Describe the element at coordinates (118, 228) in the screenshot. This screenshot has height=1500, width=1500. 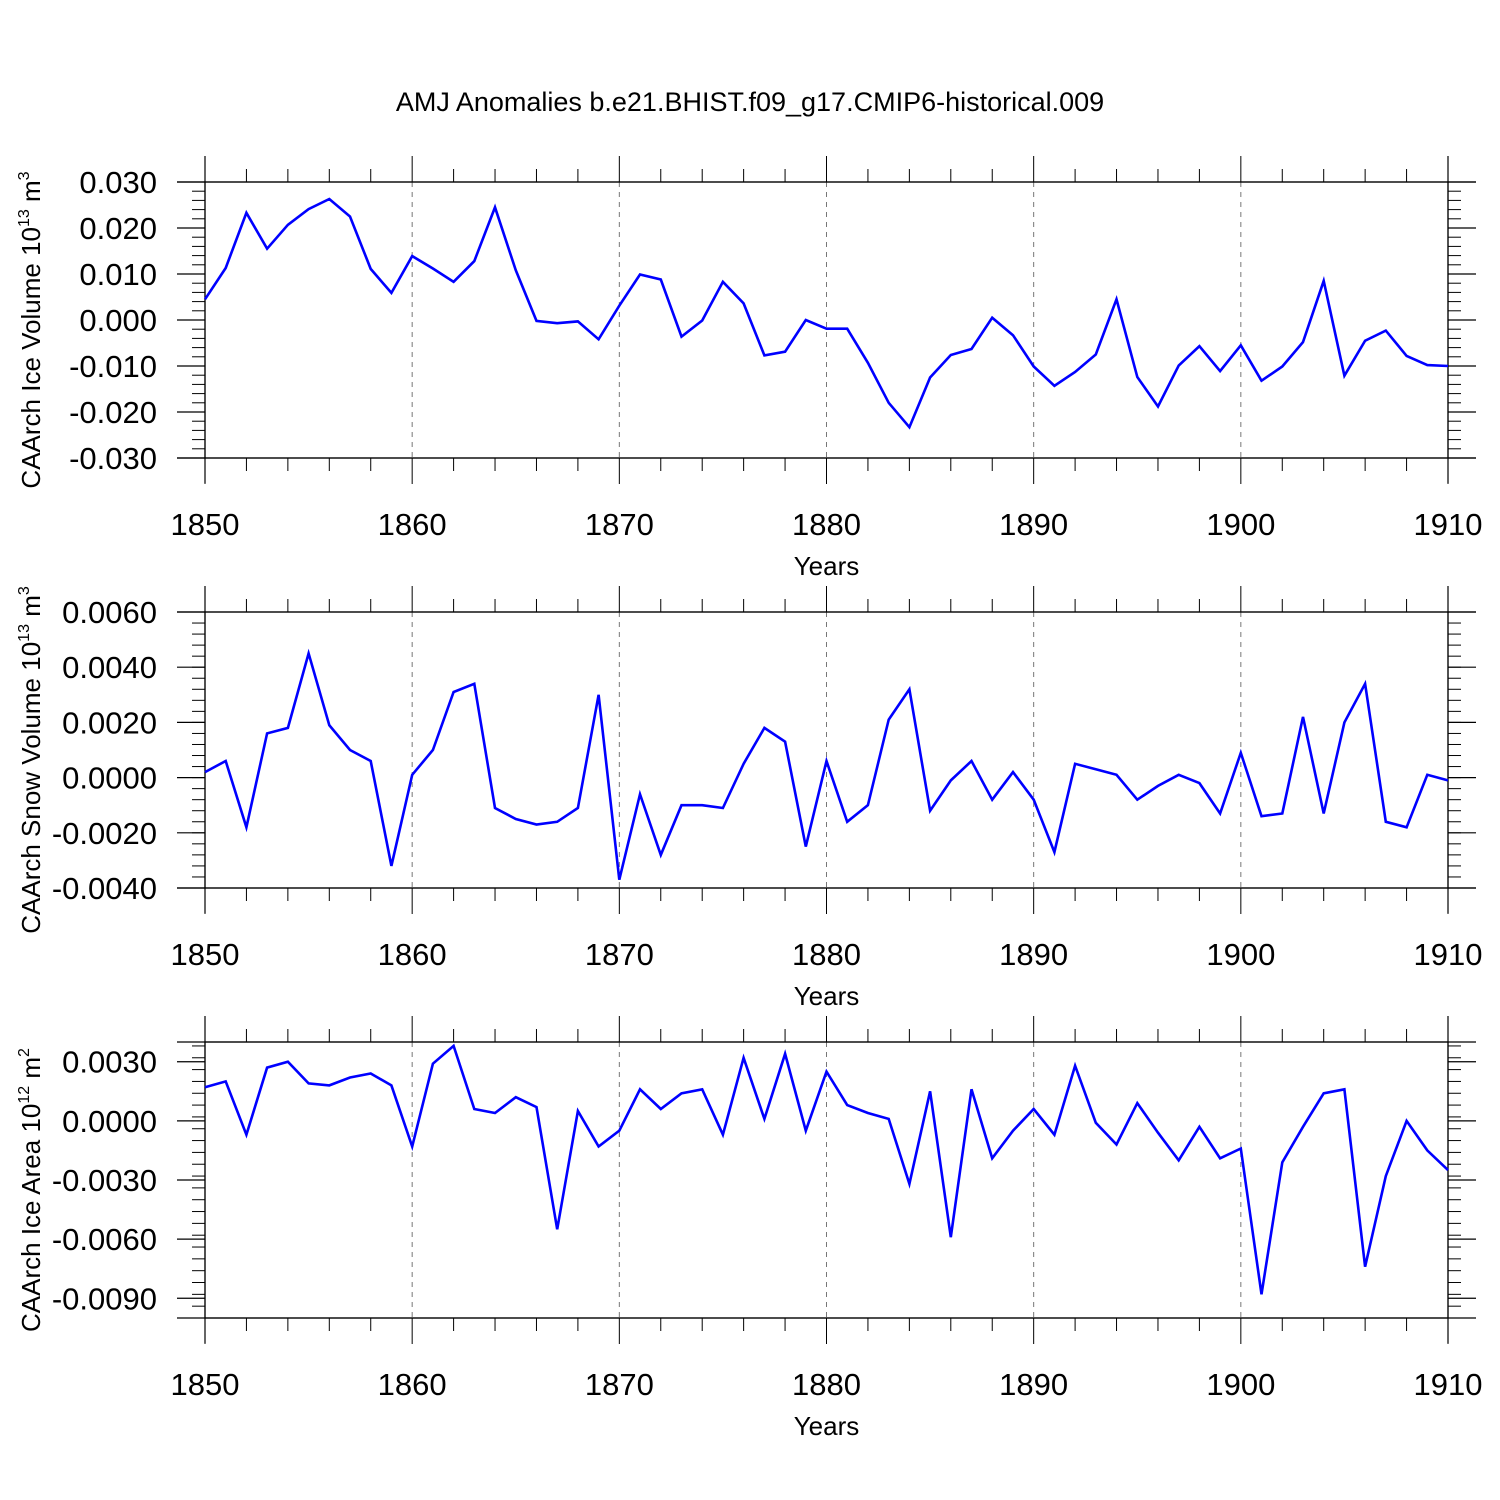
I see `y-tick-label: 0.020` at that location.